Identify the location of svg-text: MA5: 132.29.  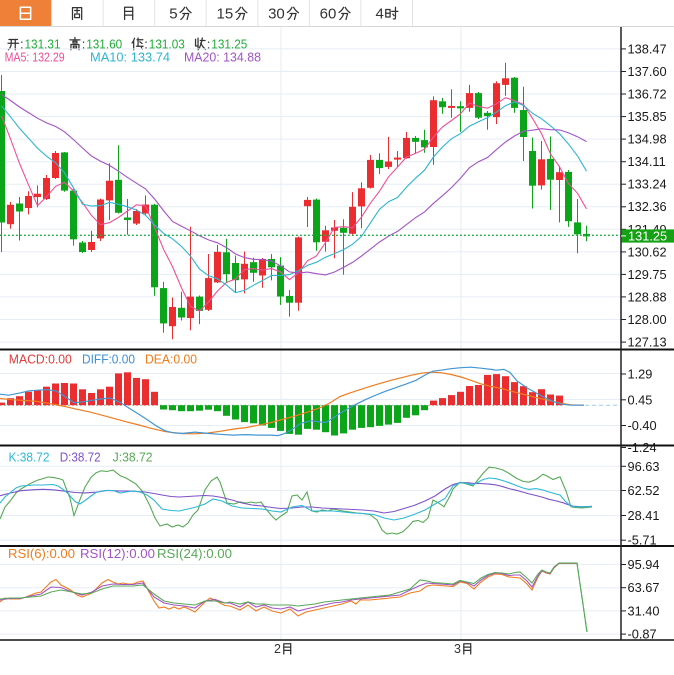
(35, 57).